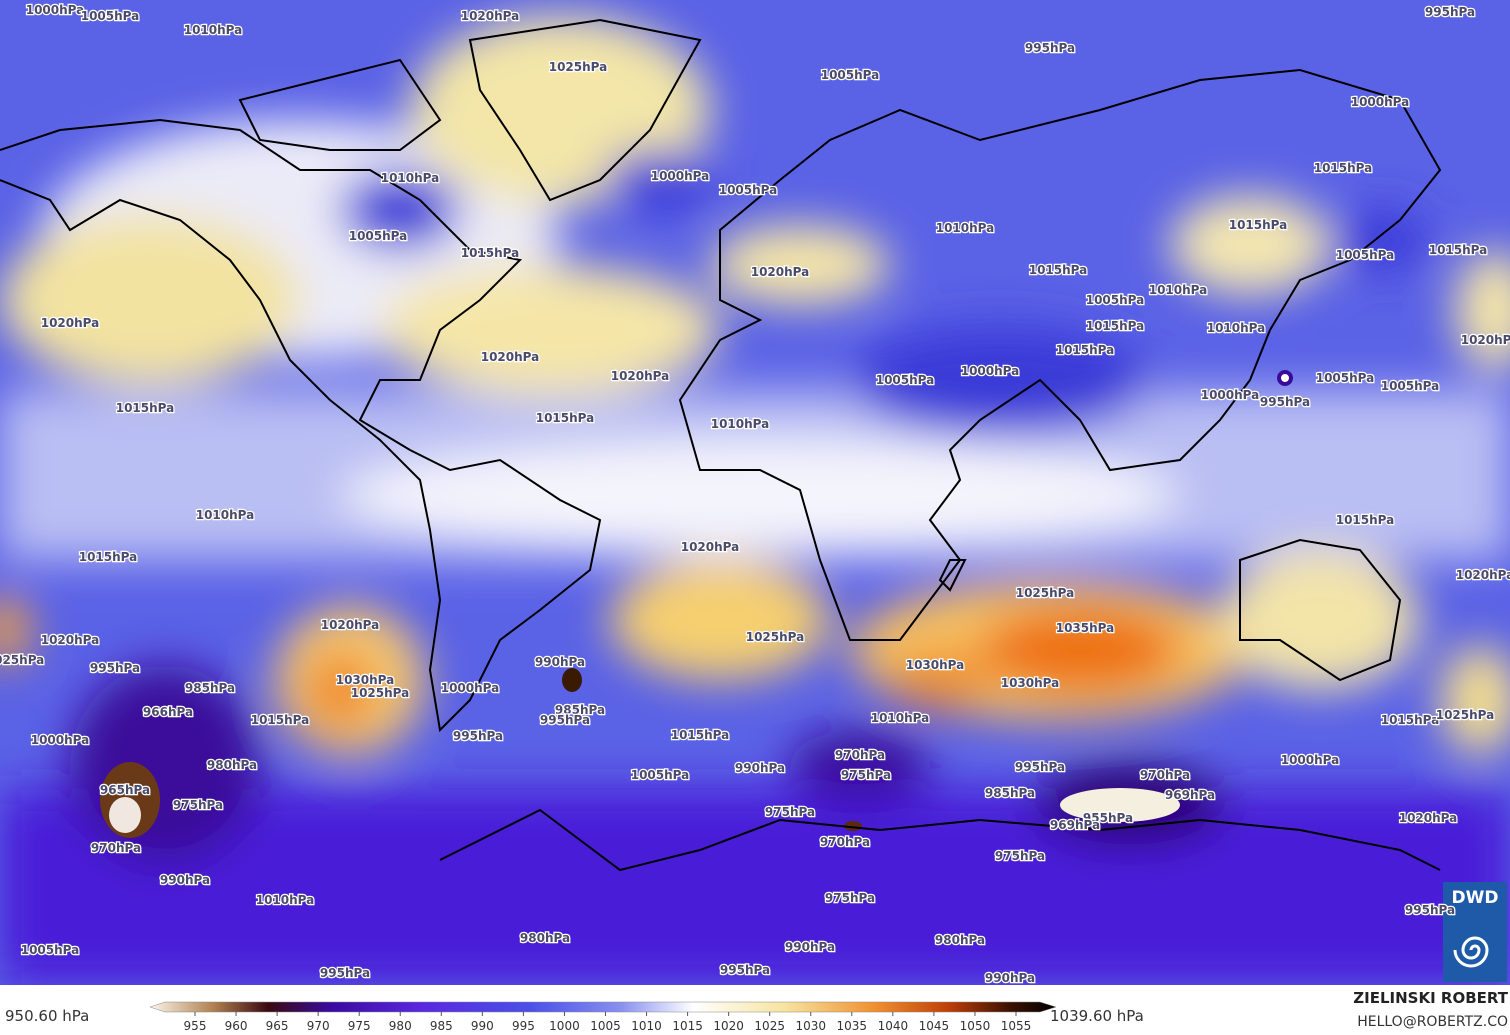 The image size is (1510, 1035). Describe the element at coordinates (441, 1026) in the screenshot. I see `colorbar-tick-label: 985` at that location.